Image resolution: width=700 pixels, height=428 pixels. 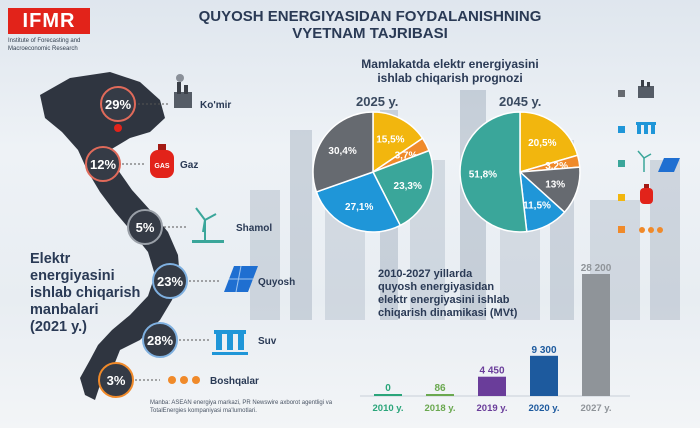 I want to click on legend-other, so click(x=640, y=229).